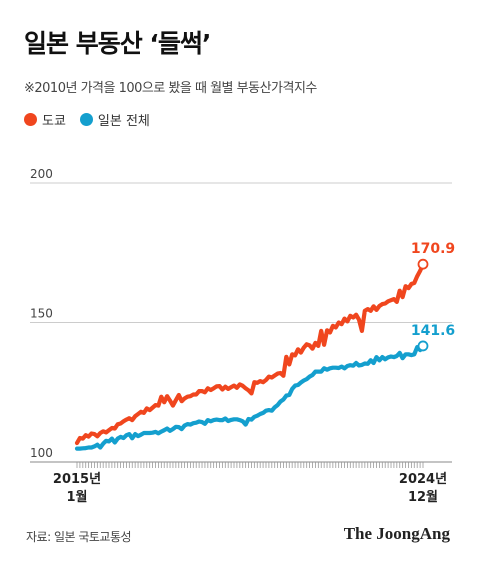 The height and width of the screenshot is (563, 480). Describe the element at coordinates (433, 249) in the screenshot. I see `end-value-label-tokyo: 170.9` at that location.